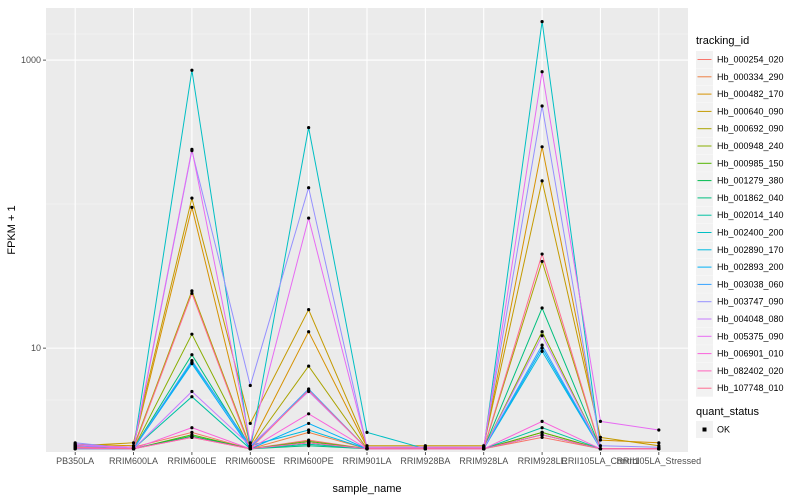 This screenshot has width=800, height=500. Describe the element at coordinates (750, 215) in the screenshot. I see `legend-label: Hb_002014_140` at that location.